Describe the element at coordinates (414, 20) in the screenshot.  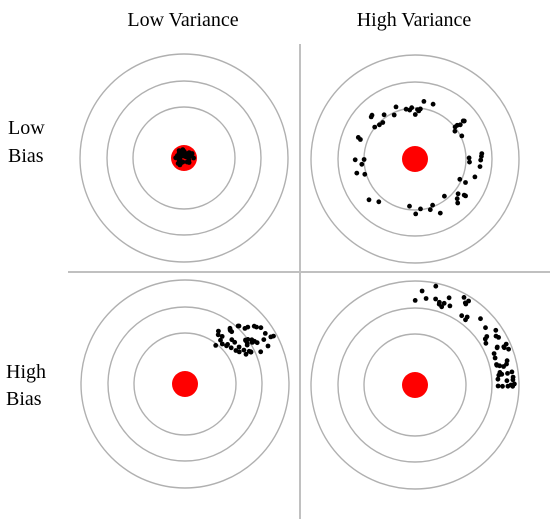
I see `header-high-variance: High Variance` at that location.